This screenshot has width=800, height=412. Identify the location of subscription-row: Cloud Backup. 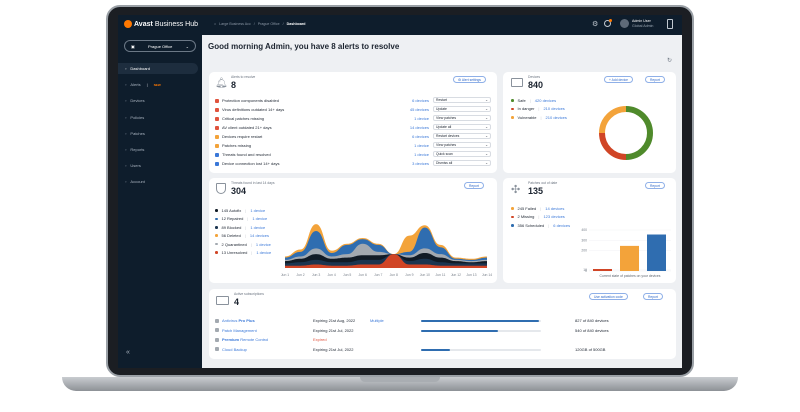
(231, 349).